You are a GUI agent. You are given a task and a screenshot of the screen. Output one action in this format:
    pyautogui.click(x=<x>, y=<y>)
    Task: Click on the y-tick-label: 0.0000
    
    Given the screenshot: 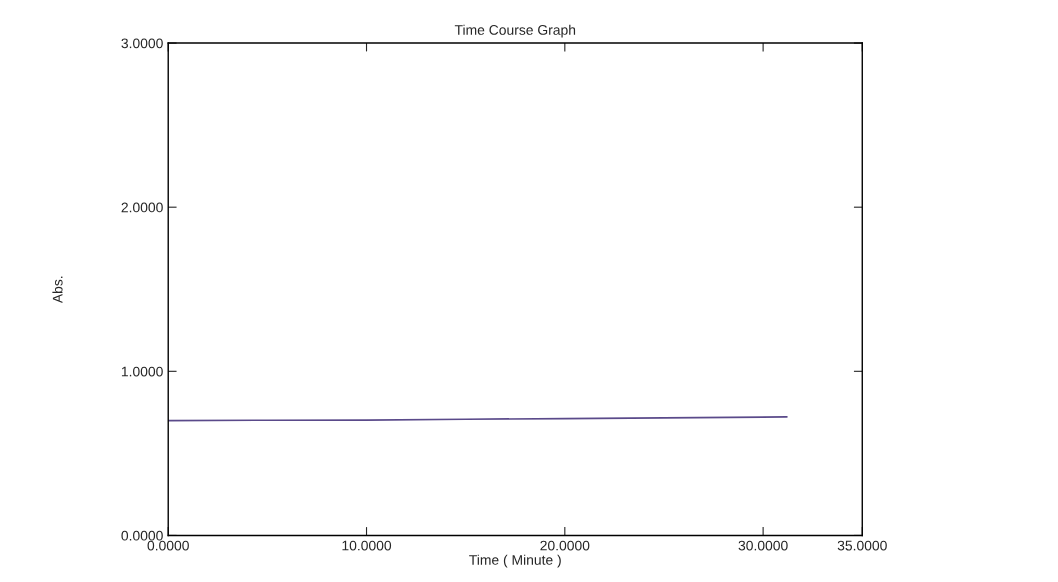 What is the action you would take?
    pyautogui.click(x=142, y=535)
    